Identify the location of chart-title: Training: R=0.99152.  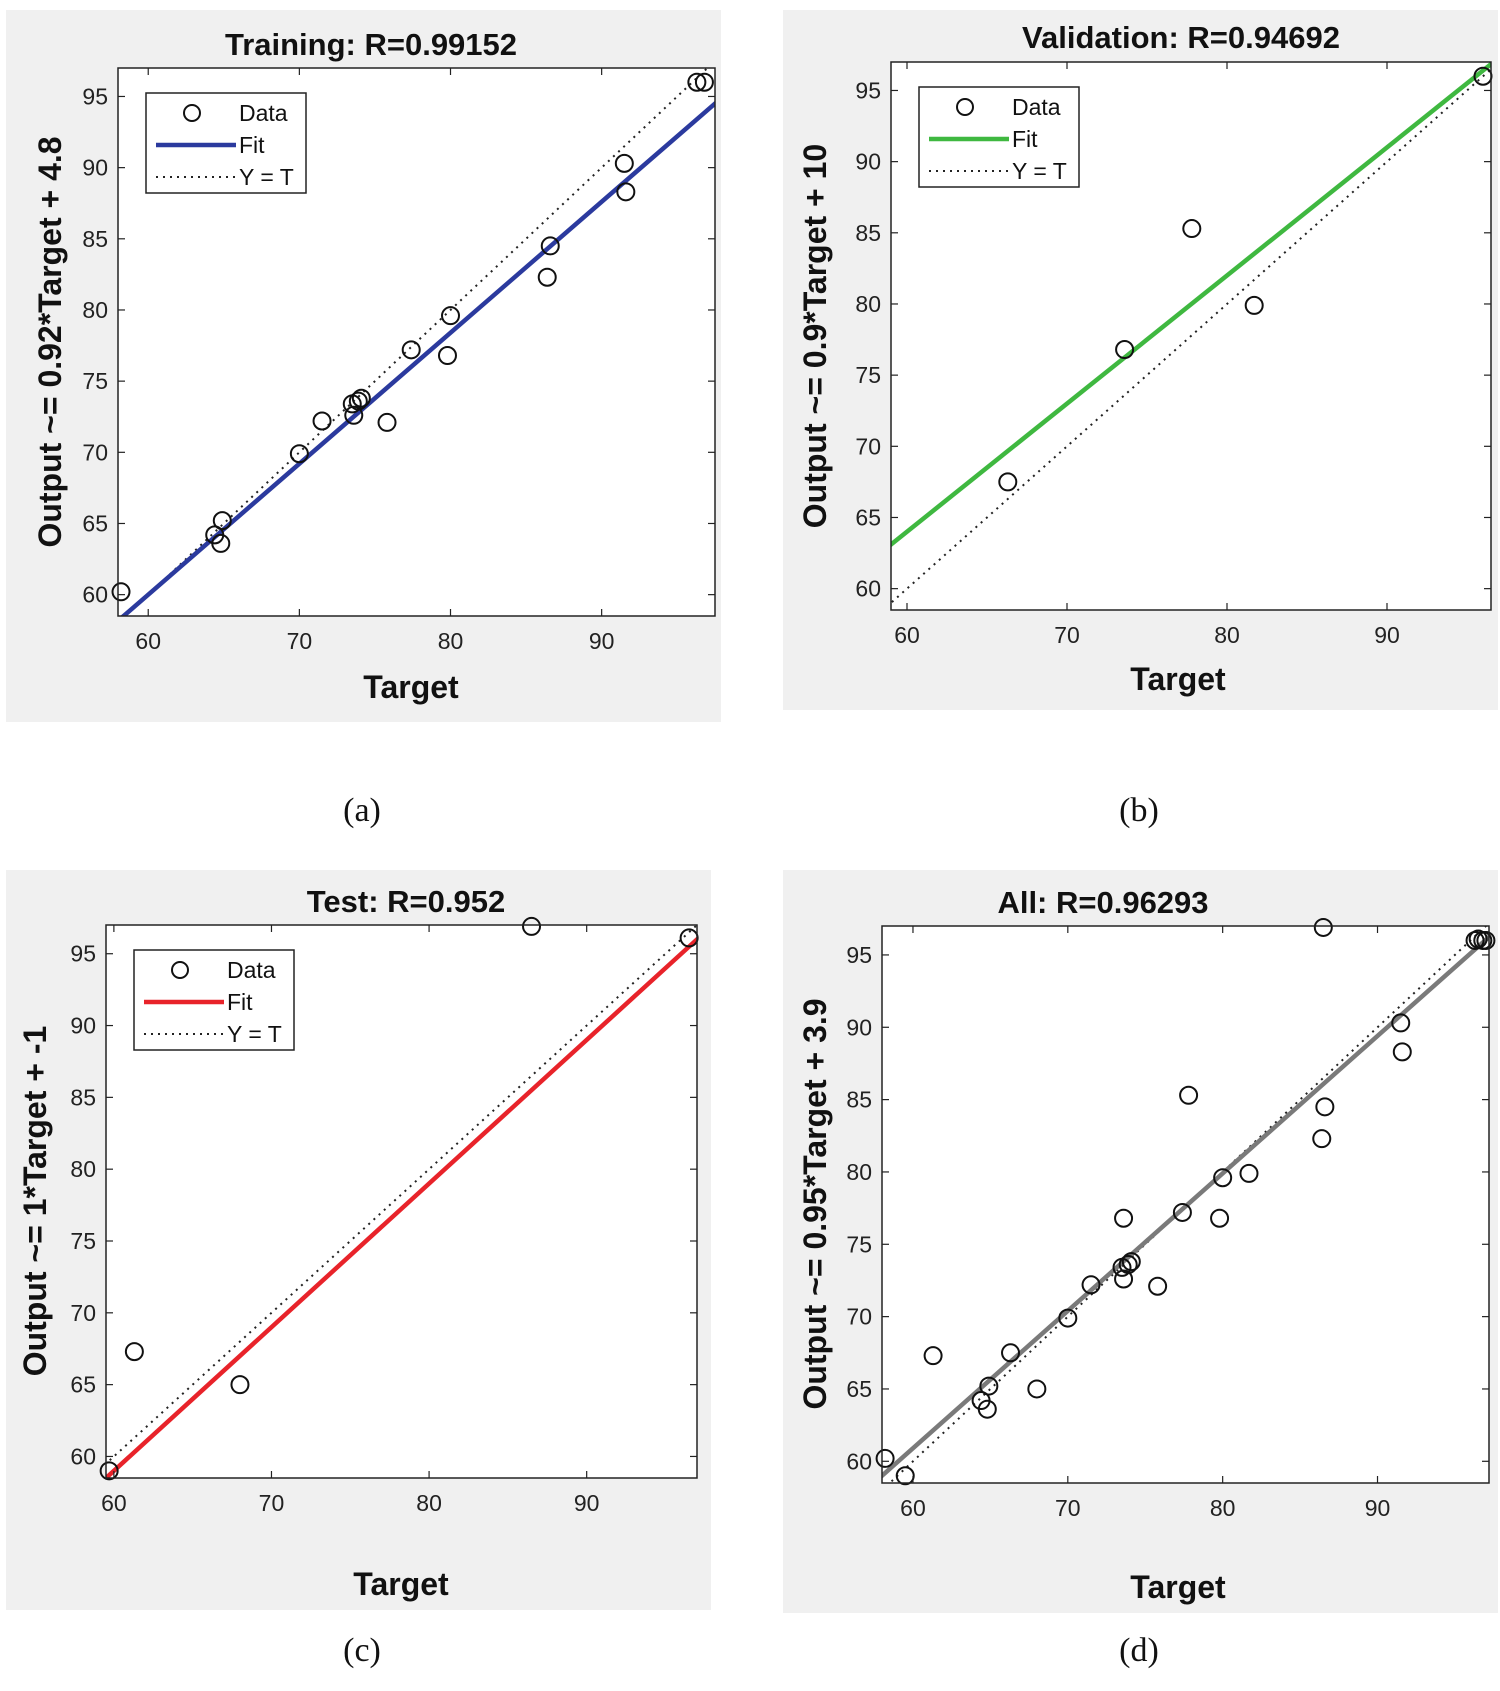
(371, 44).